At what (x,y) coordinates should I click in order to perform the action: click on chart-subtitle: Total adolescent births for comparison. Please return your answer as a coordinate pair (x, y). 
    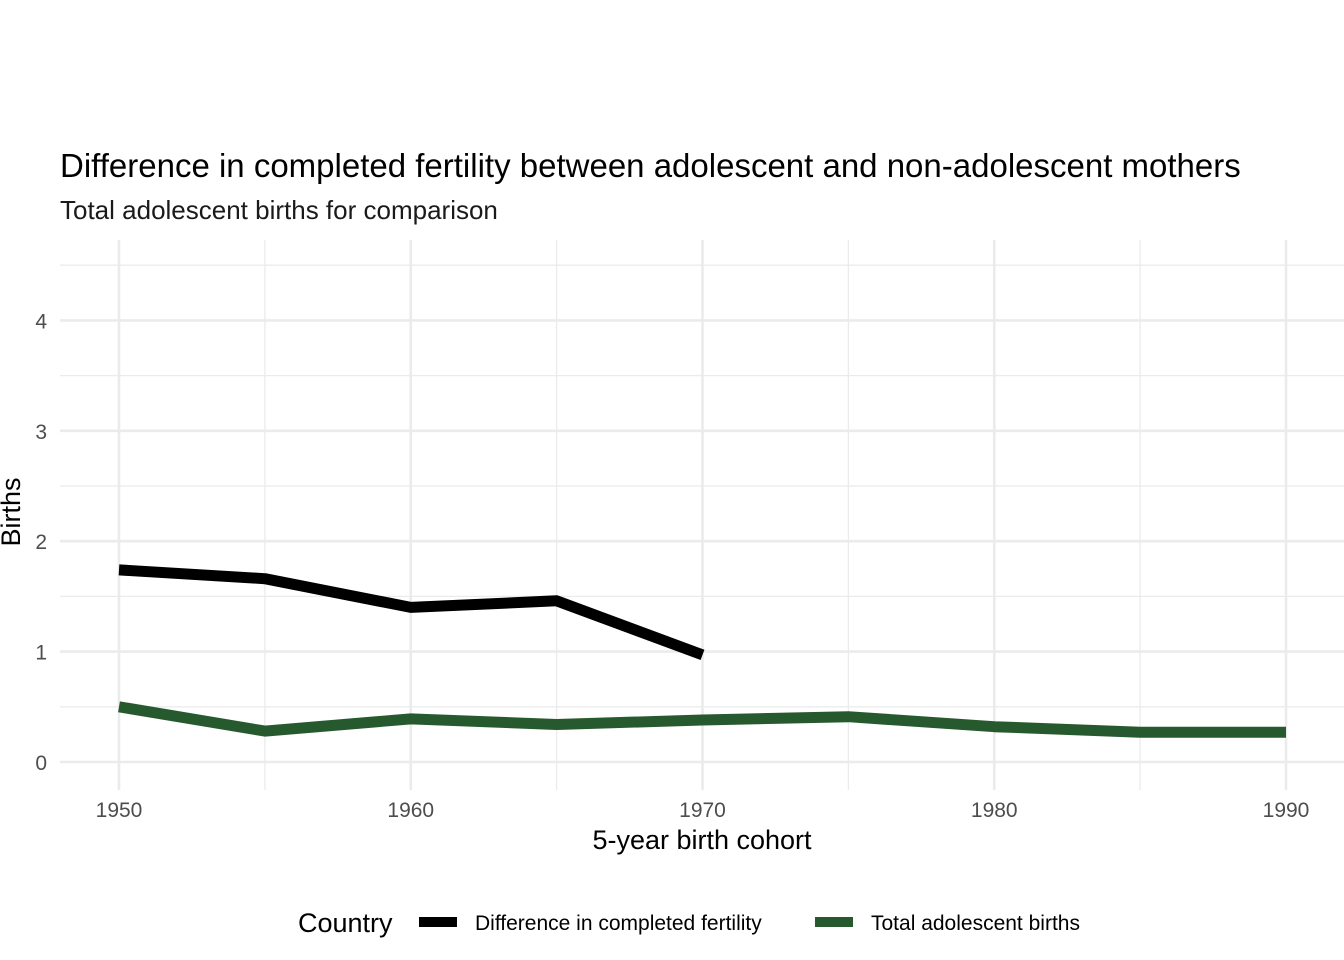
    Looking at the image, I should click on (279, 210).